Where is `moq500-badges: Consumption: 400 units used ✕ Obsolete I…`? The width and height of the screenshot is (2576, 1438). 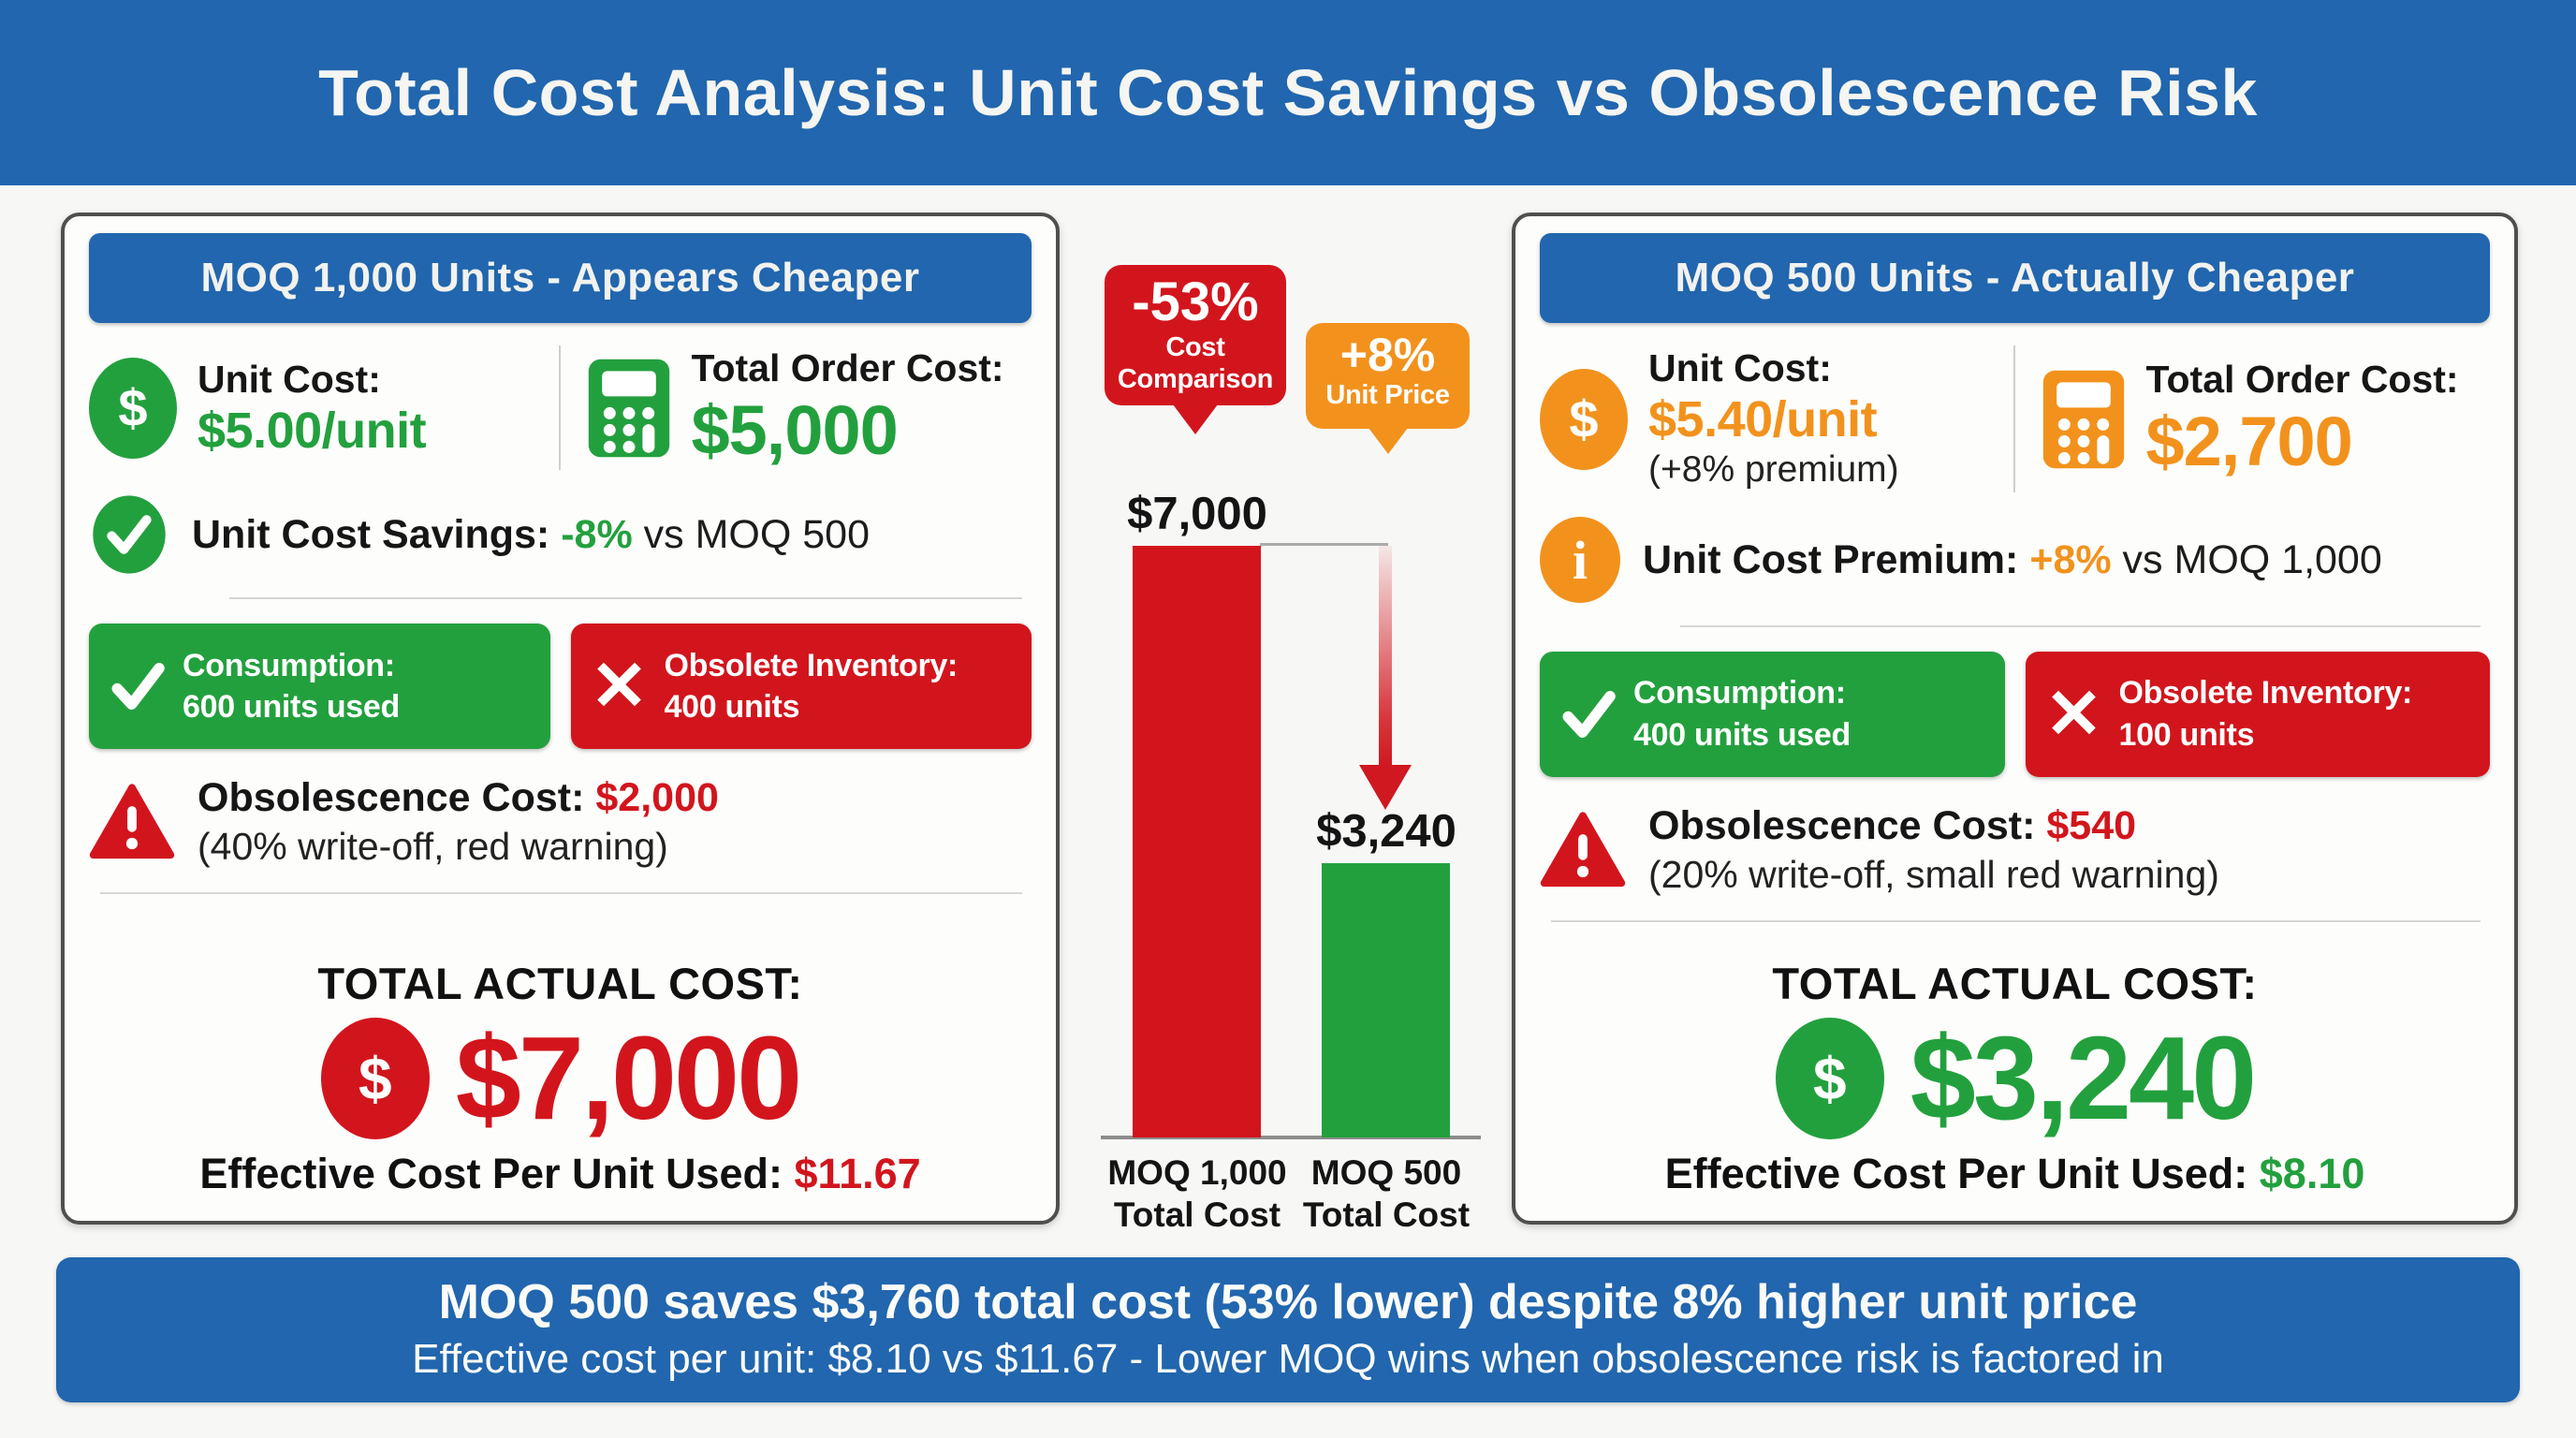 moq500-badges: Consumption: 400 units used ✕ Obsolete I… is located at coordinates (2015, 715).